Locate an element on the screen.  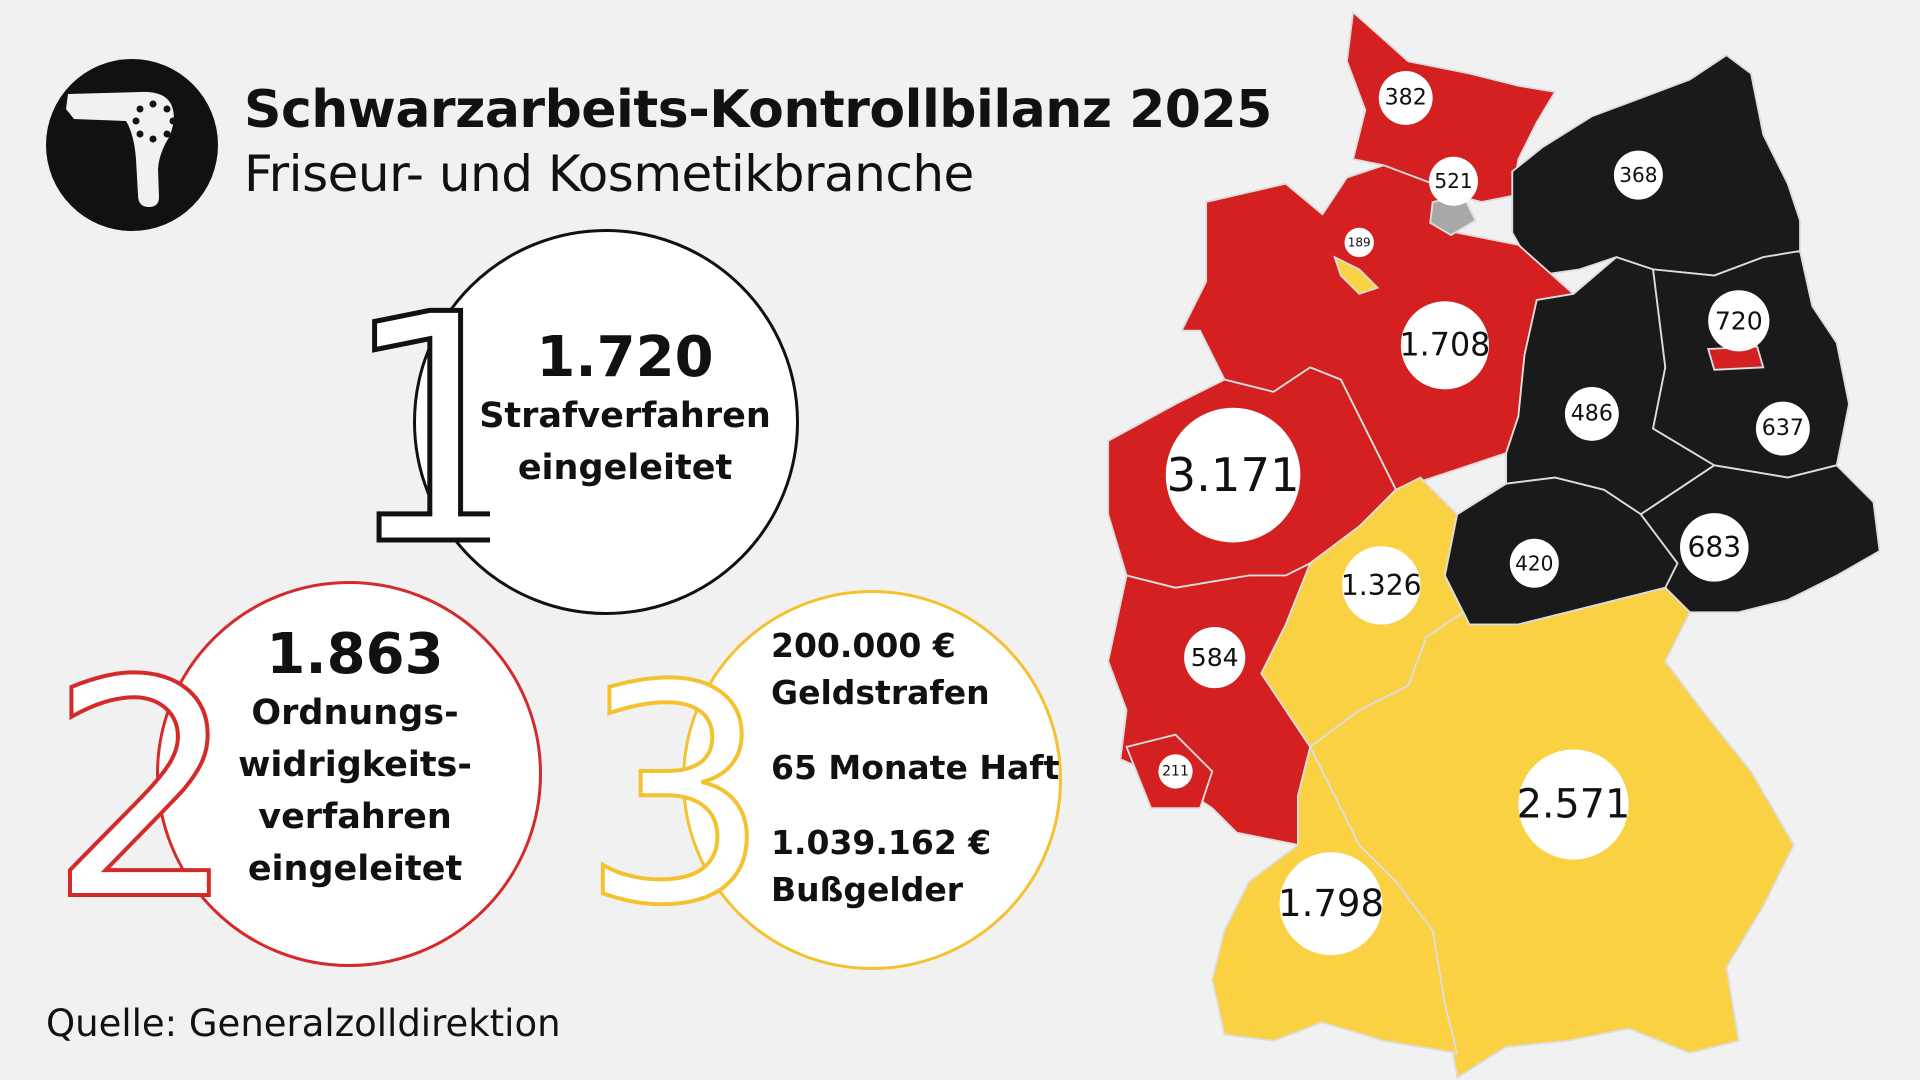
region-rheinland-pfalz is located at coordinates (1209, 704).